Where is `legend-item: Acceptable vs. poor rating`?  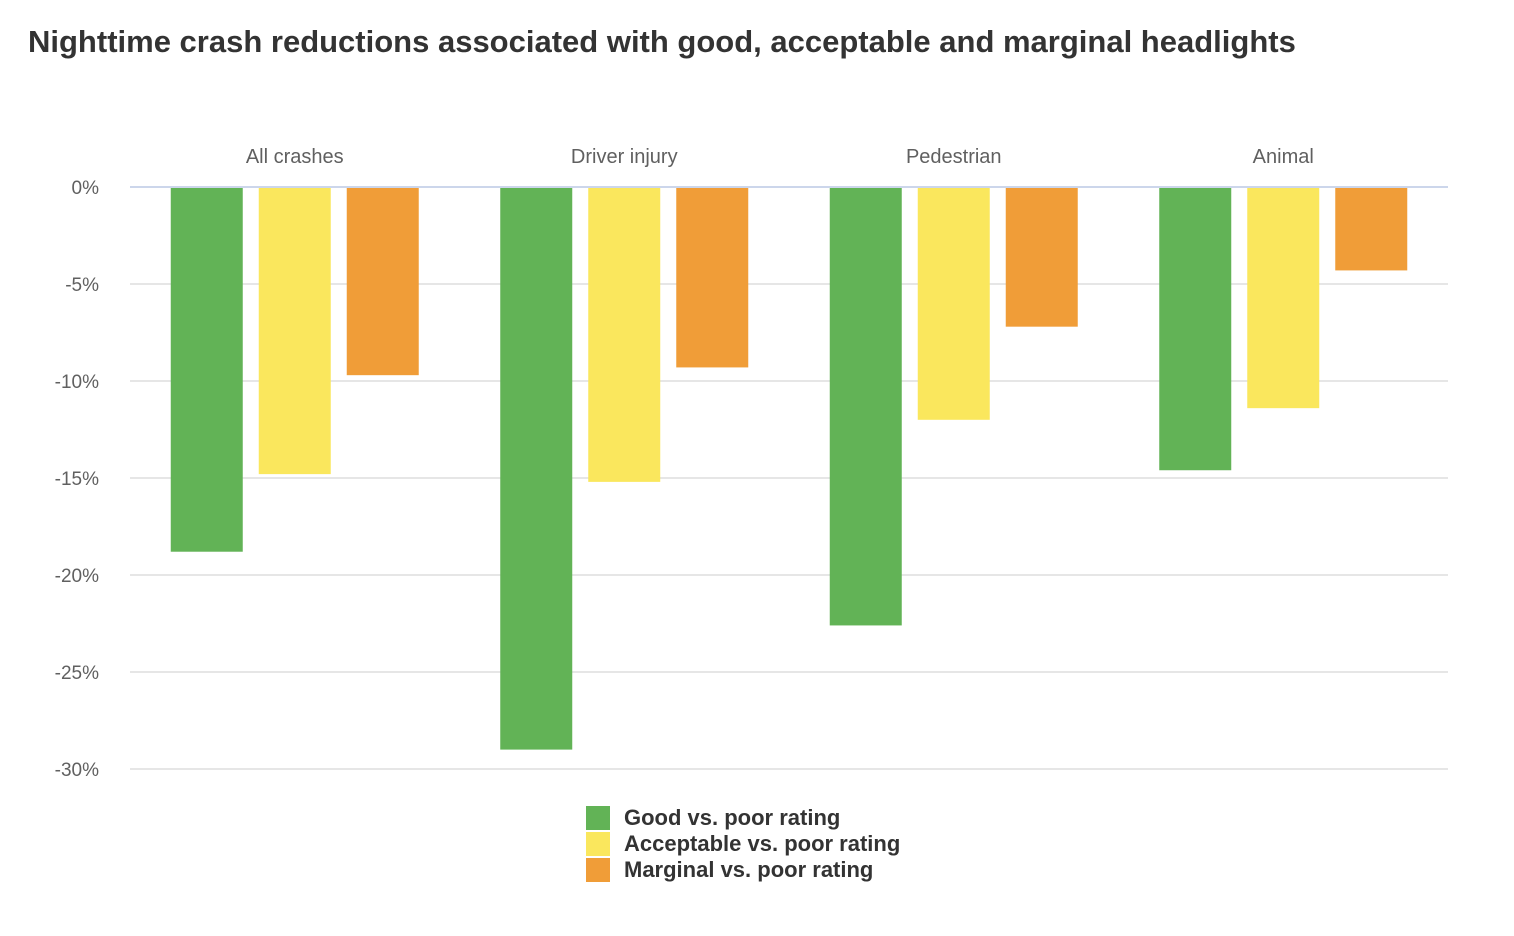
legend-item: Acceptable vs. poor rating is located at coordinates (743, 844).